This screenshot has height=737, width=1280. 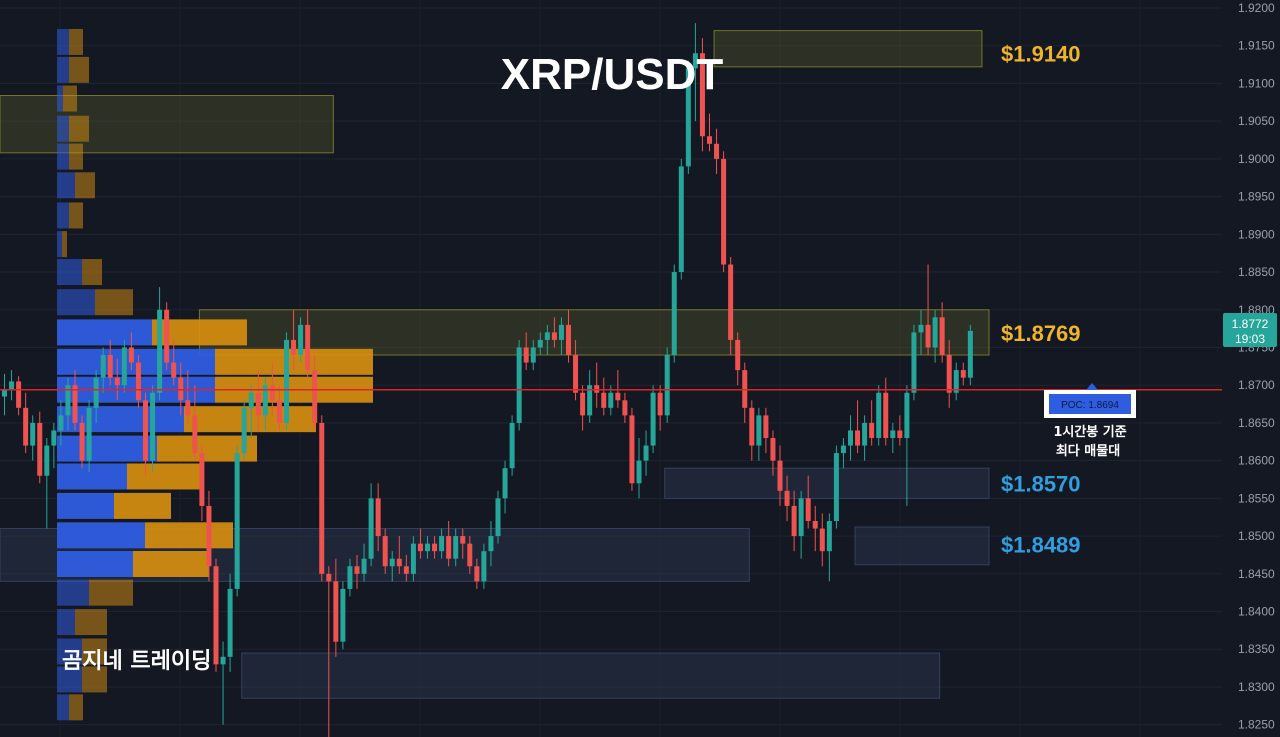 What do you see at coordinates (1256, 574) in the screenshot?
I see `y-tick-label: 1.8450` at bounding box center [1256, 574].